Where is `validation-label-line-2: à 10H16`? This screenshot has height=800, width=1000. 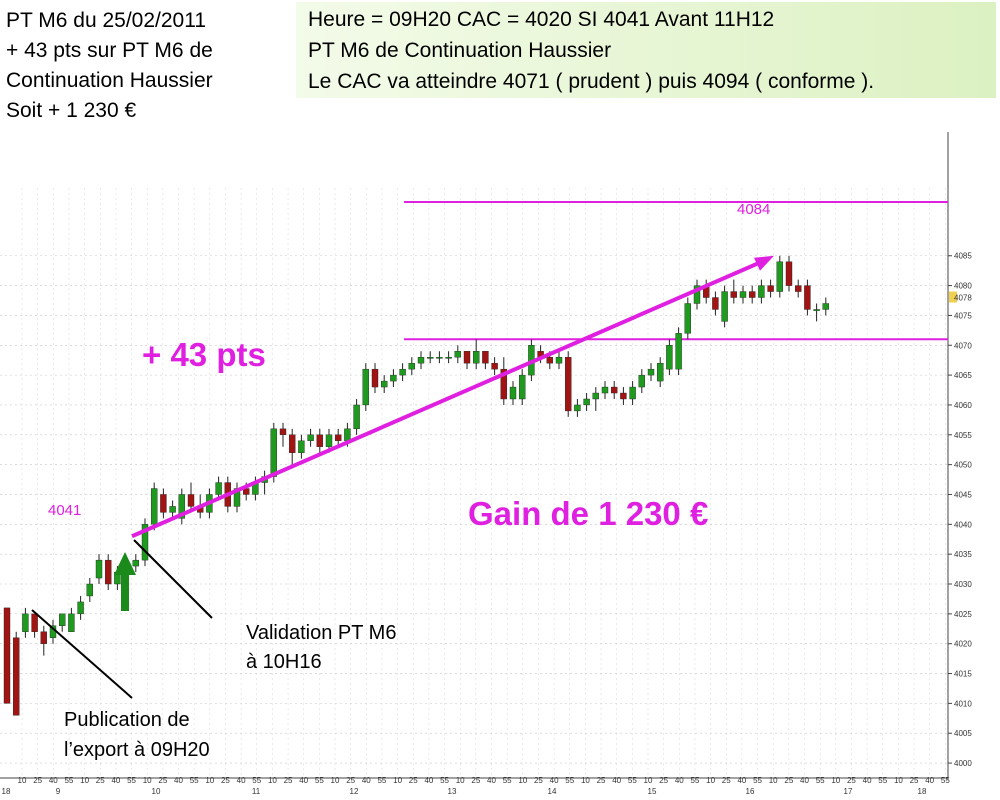 validation-label-line-2: à 10H16 is located at coordinates (284, 662).